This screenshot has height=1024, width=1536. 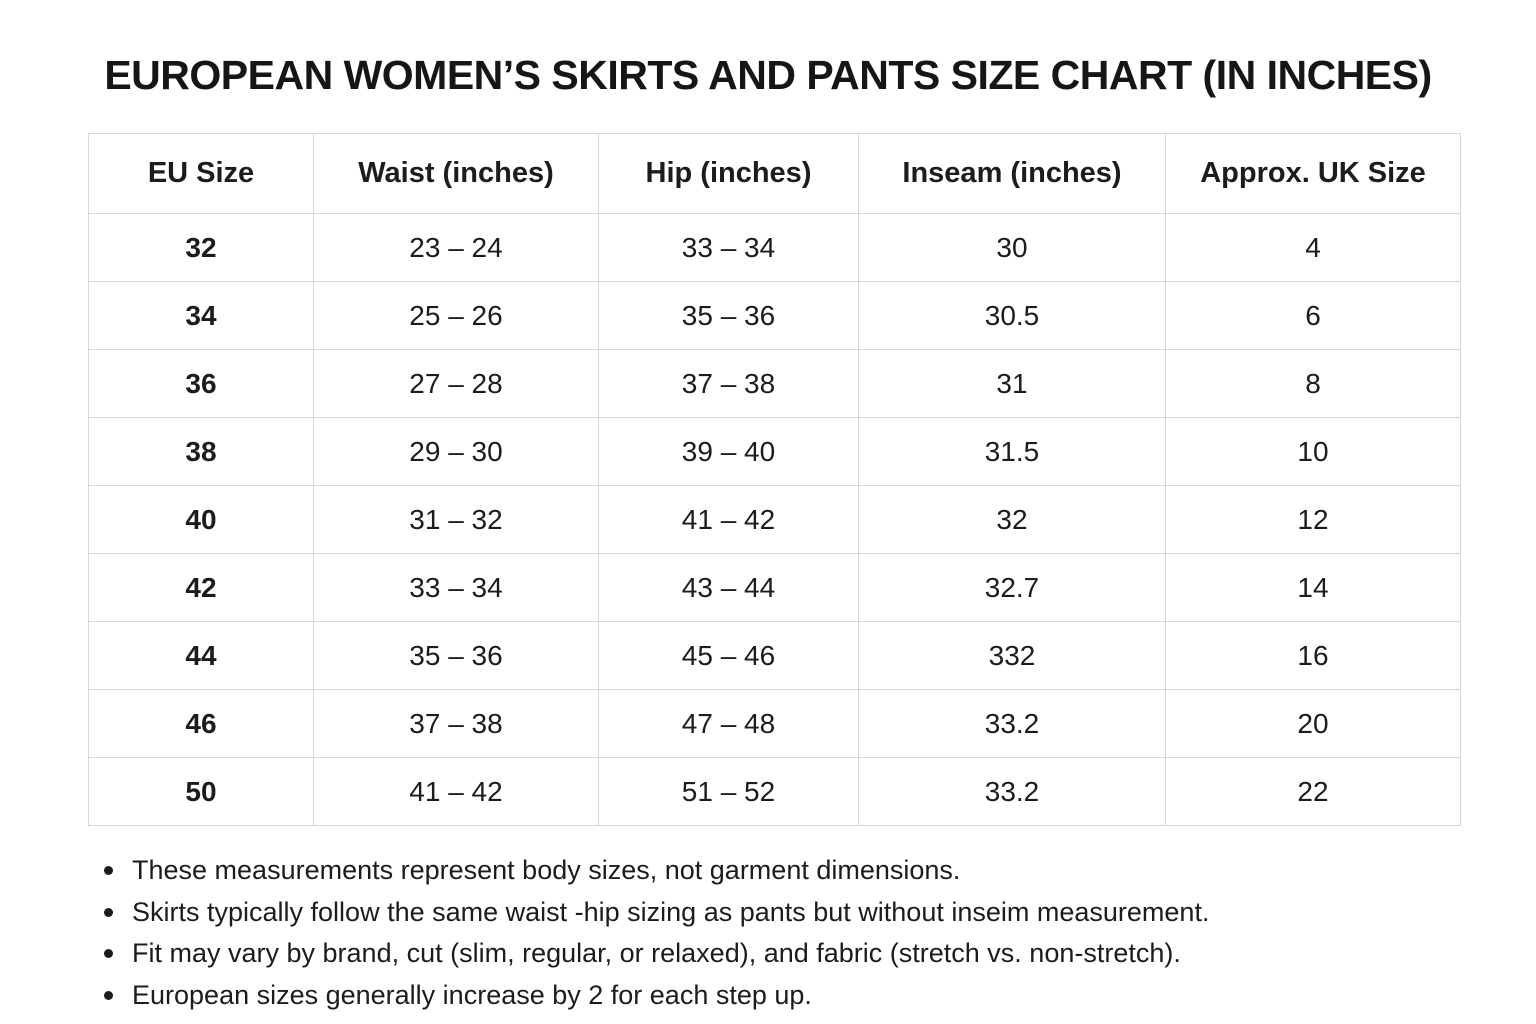 What do you see at coordinates (1012, 655) in the screenshot?
I see `cell-inseam: 332` at bounding box center [1012, 655].